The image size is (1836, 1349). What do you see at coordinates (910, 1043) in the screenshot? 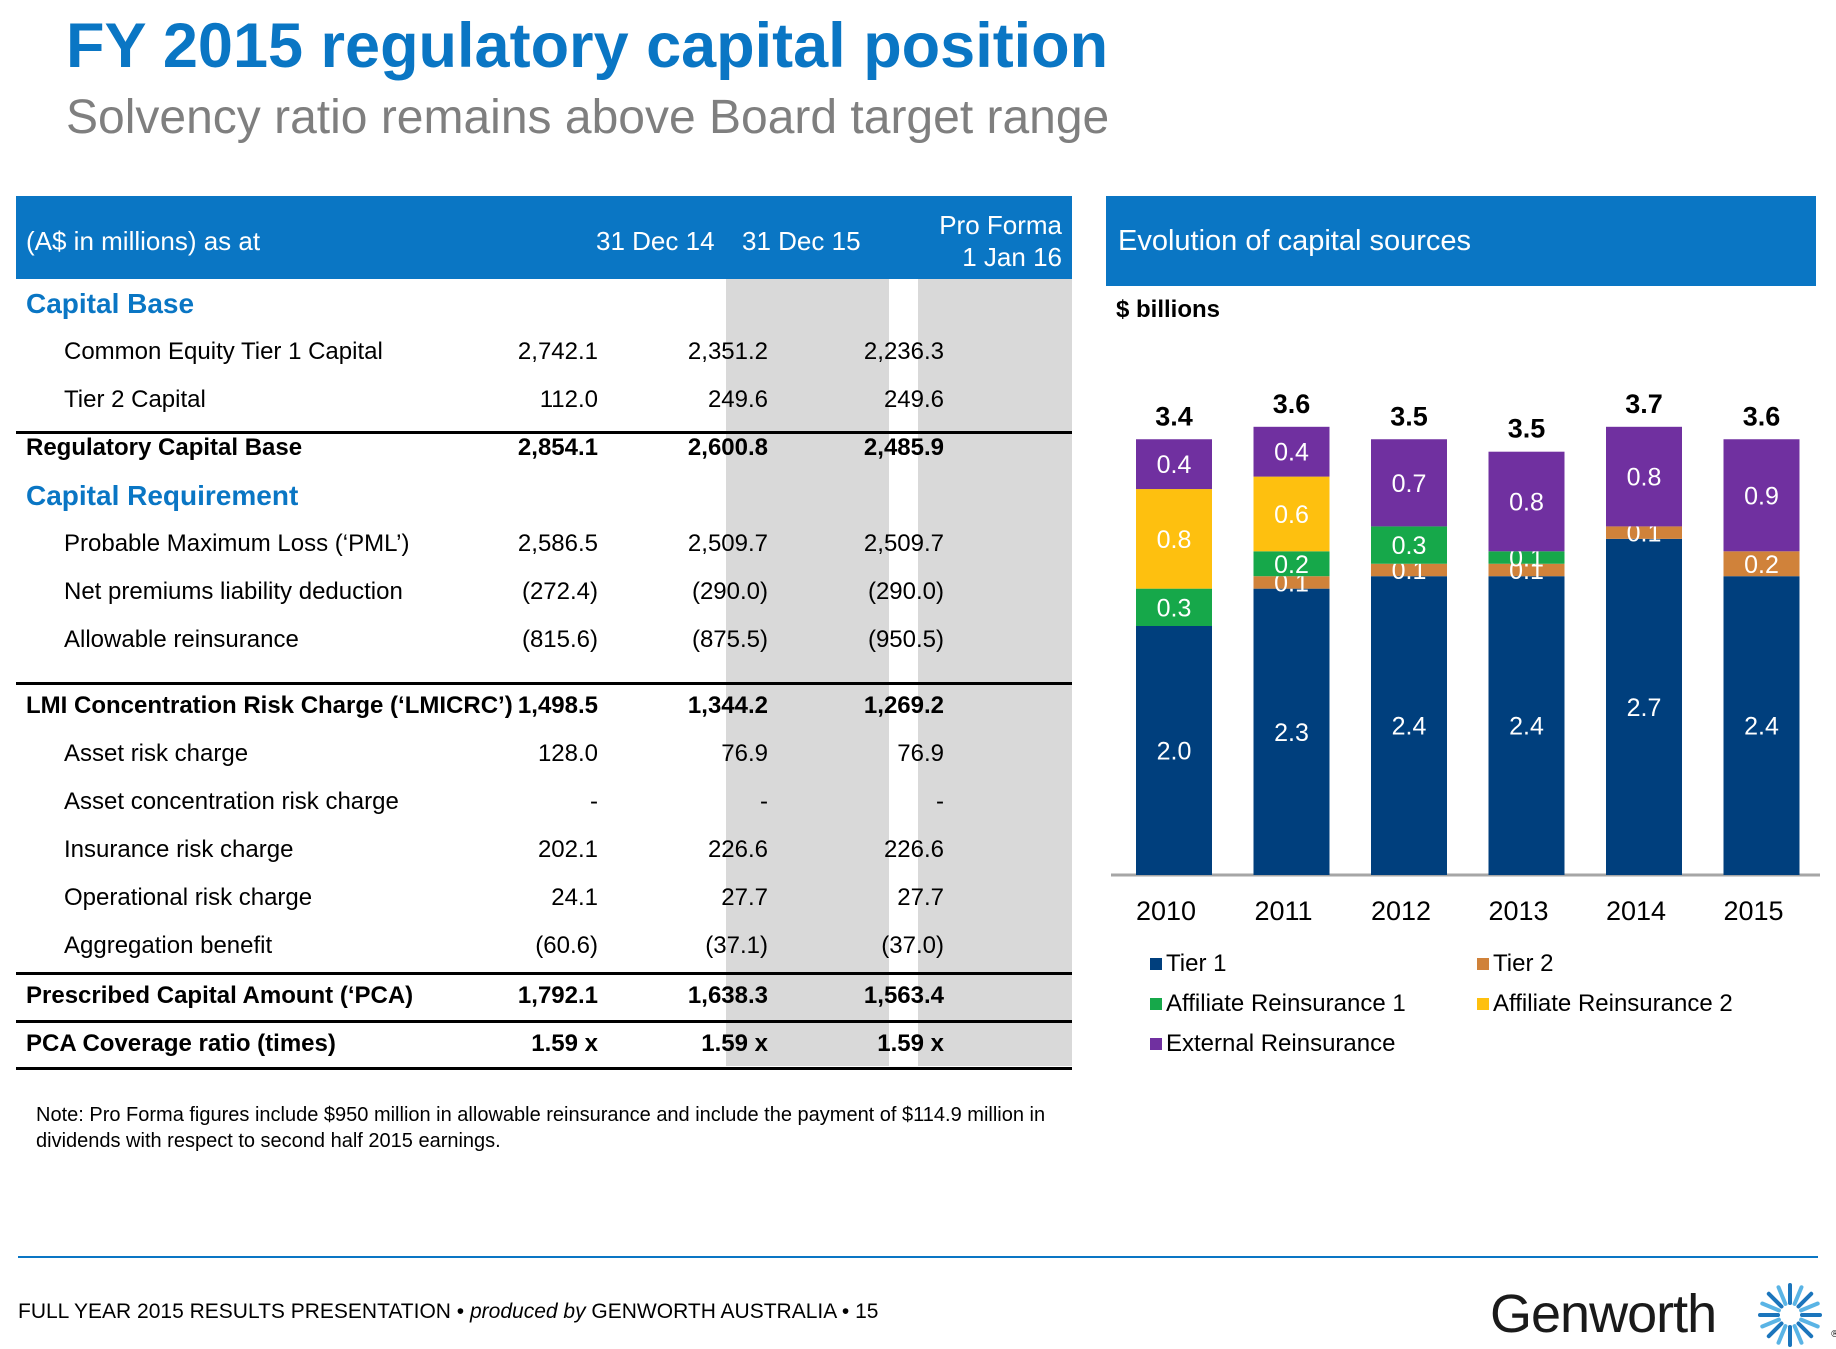
I see `cell-col3: 1.59 x` at bounding box center [910, 1043].